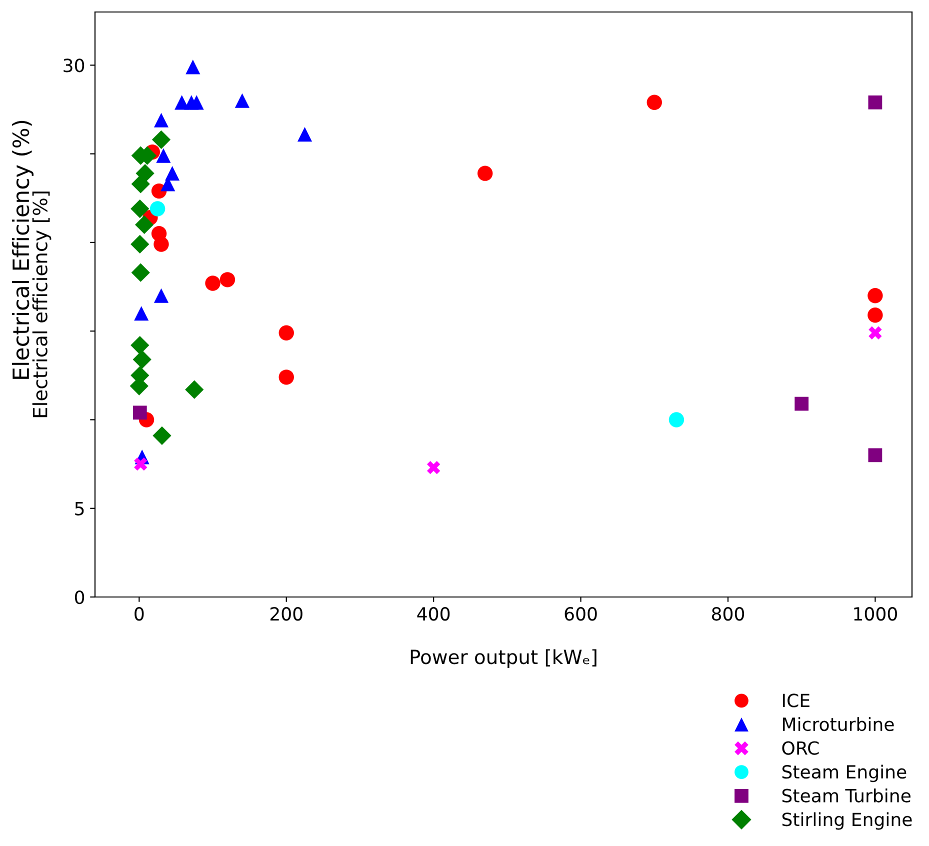 This screenshot has height=846, width=929. What do you see at coordinates (844, 773) in the screenshot?
I see `legend-label: Steam Engine` at bounding box center [844, 773].